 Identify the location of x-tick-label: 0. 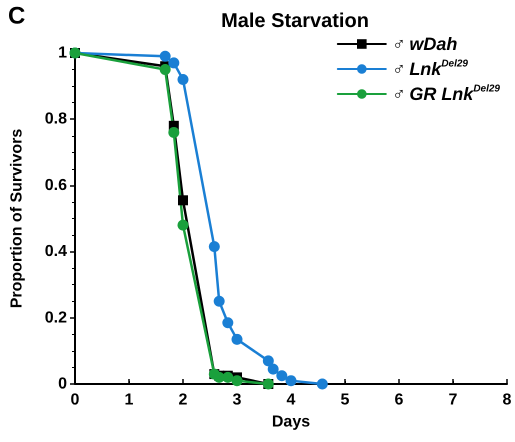
(75, 400).